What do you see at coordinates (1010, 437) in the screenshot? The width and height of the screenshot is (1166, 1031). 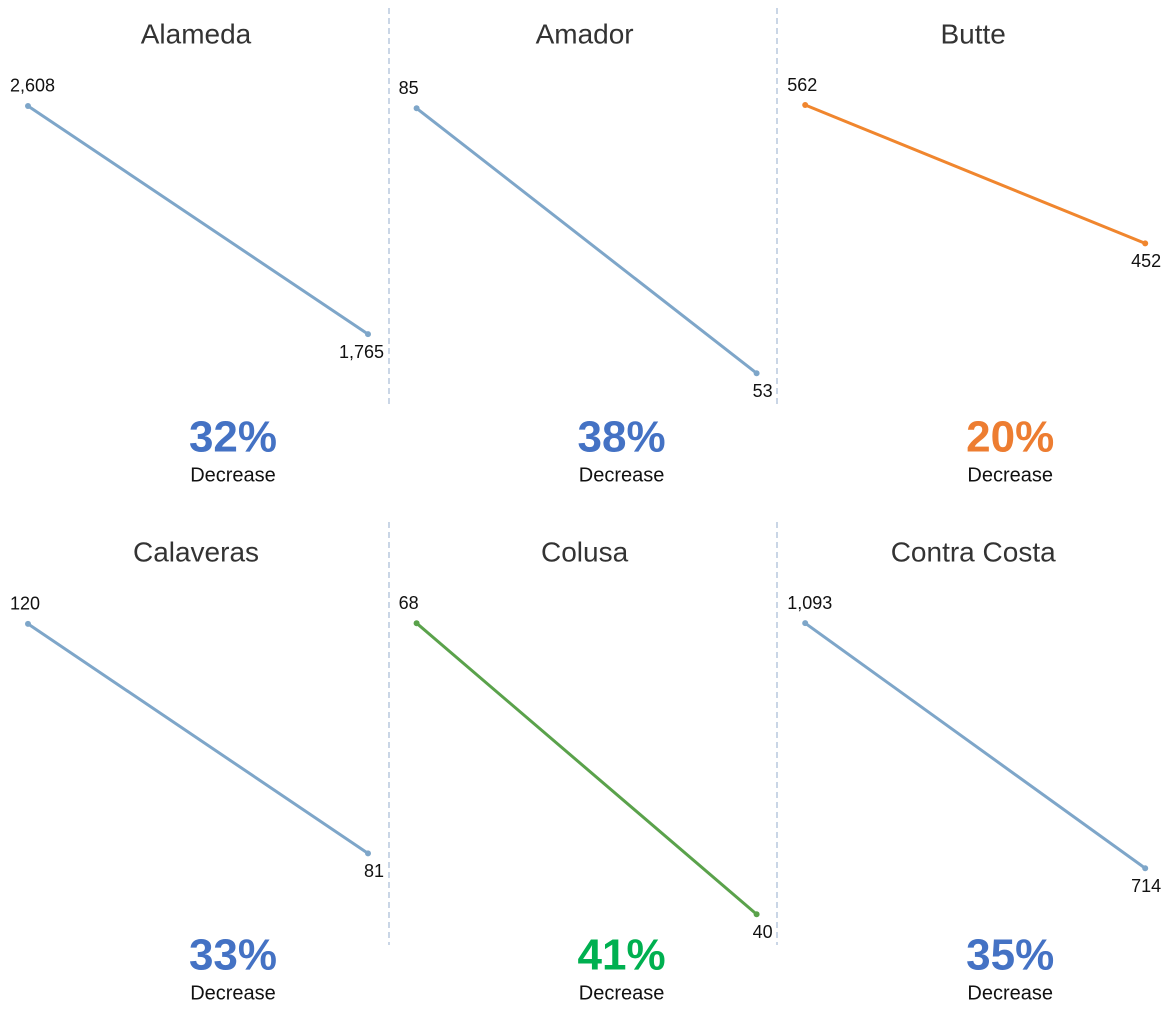 I see `change-percent: 20%` at bounding box center [1010, 437].